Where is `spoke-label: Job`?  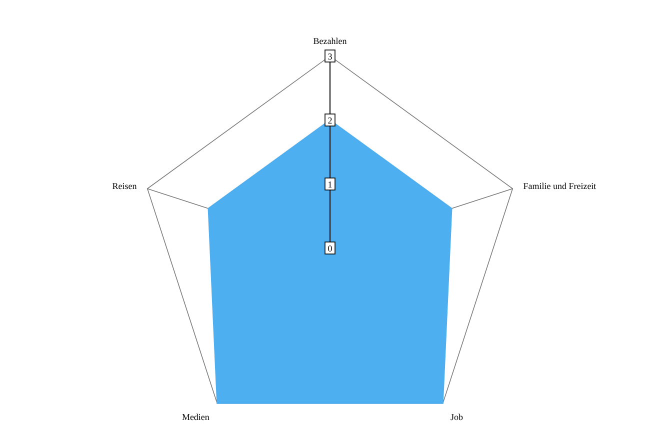
spoke-label: Job is located at coordinates (457, 417).